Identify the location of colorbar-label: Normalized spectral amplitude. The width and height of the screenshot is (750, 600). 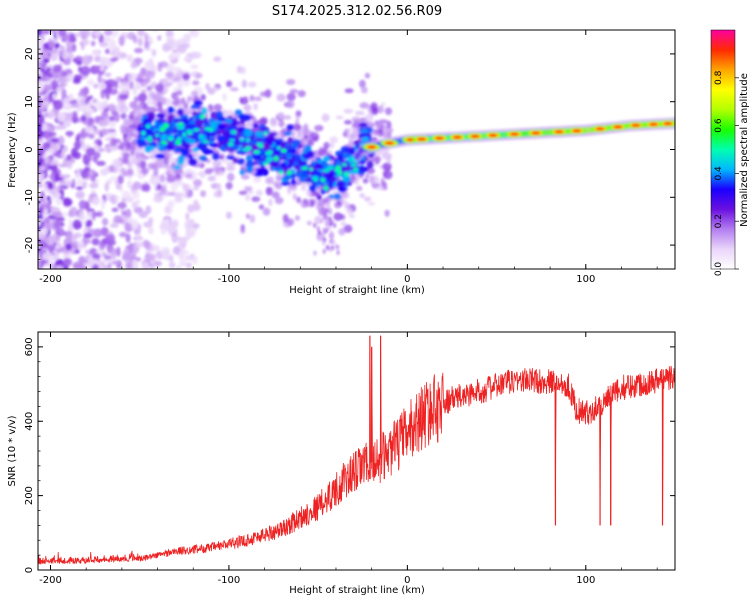
(744, 150).